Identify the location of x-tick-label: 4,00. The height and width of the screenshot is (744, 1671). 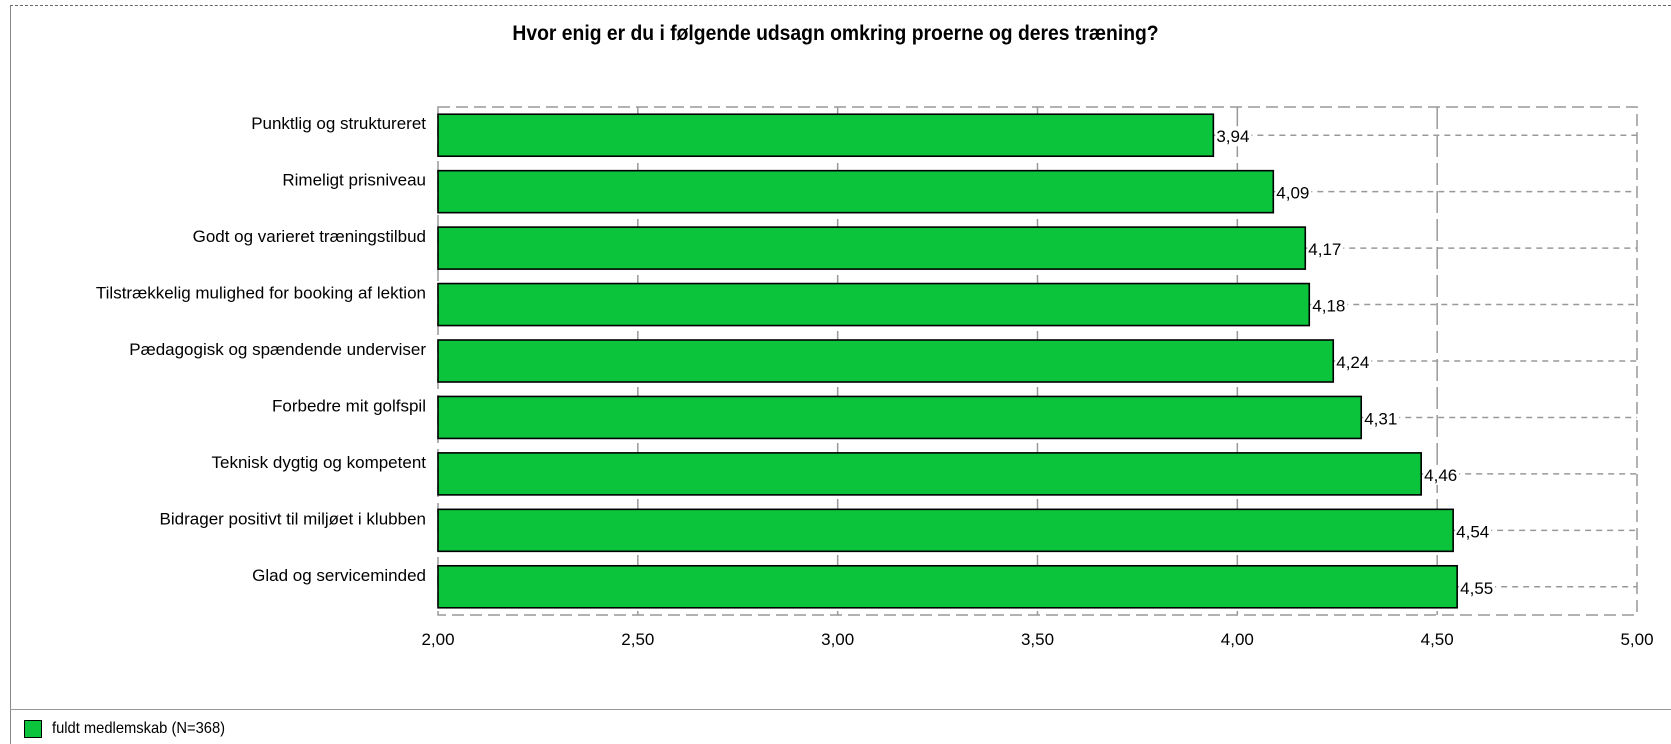
(1237, 639).